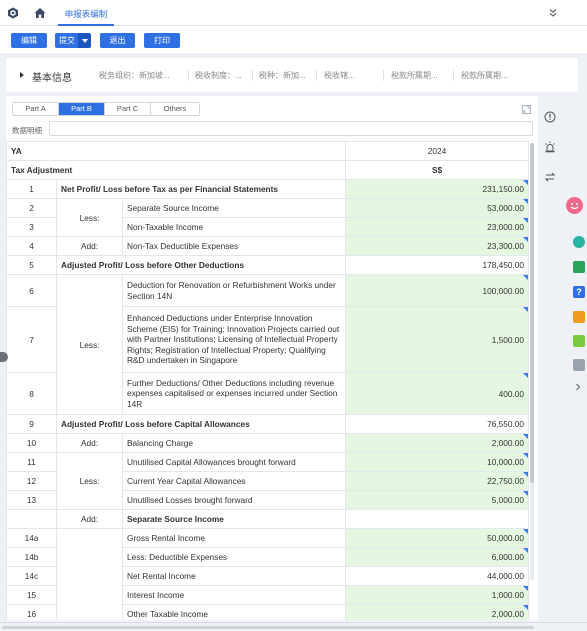  What do you see at coordinates (117, 40) in the screenshot?
I see `exit-button: 退出` at bounding box center [117, 40].